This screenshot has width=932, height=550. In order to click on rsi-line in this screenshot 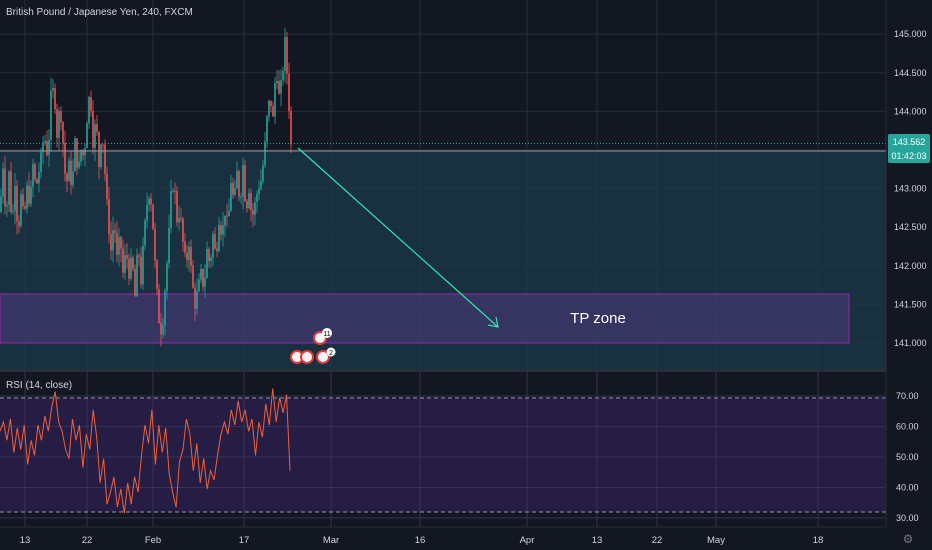, I will do `click(145, 451)`.